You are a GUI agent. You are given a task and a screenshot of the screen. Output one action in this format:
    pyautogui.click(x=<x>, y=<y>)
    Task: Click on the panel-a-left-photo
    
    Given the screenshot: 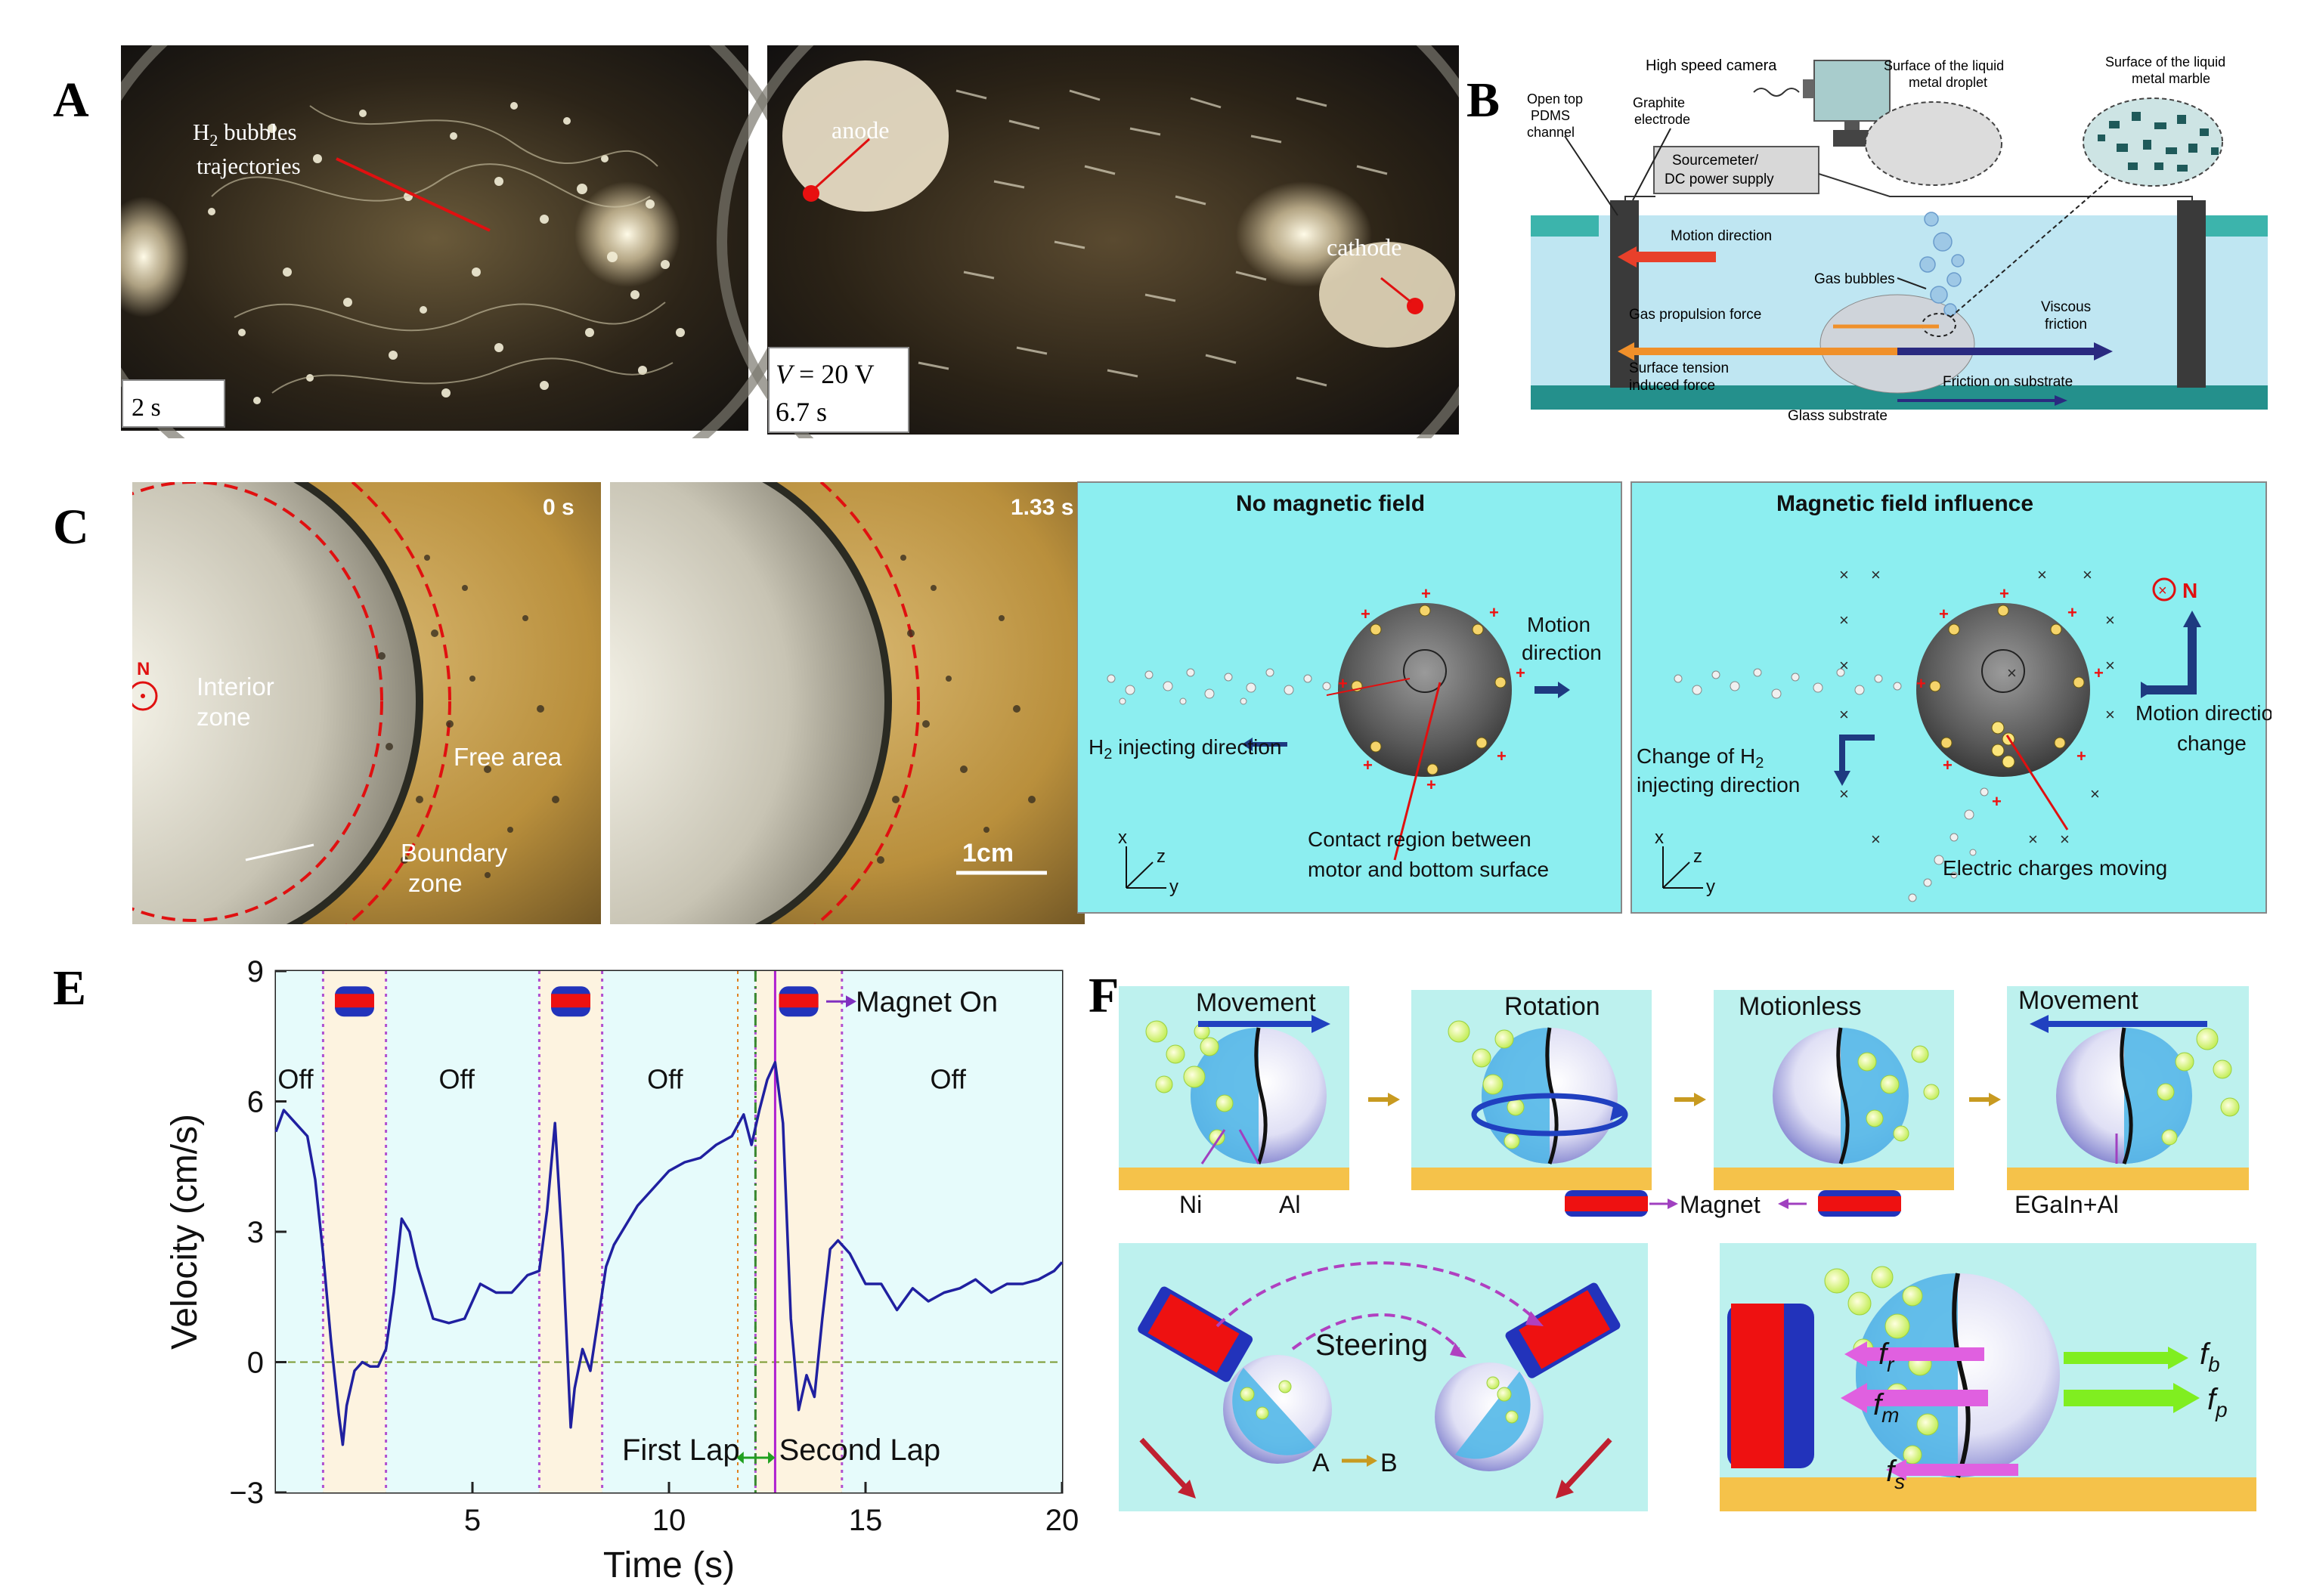 What is the action you would take?
    pyautogui.click(x=464, y=241)
    